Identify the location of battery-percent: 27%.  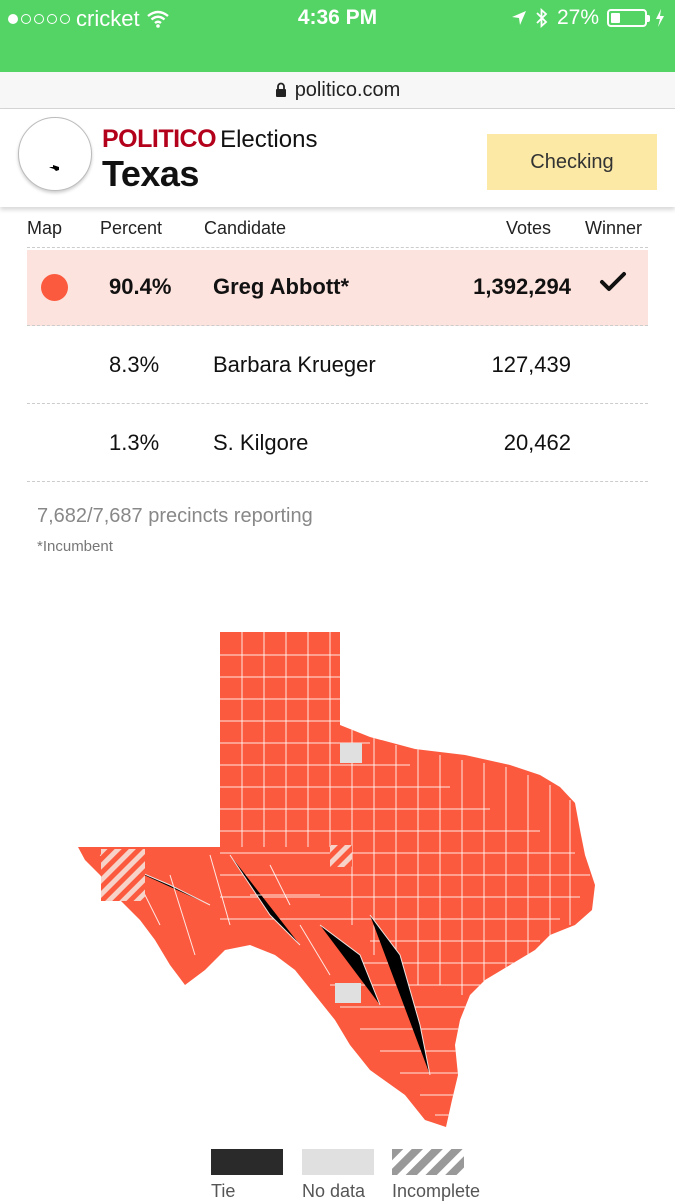
(577, 17).